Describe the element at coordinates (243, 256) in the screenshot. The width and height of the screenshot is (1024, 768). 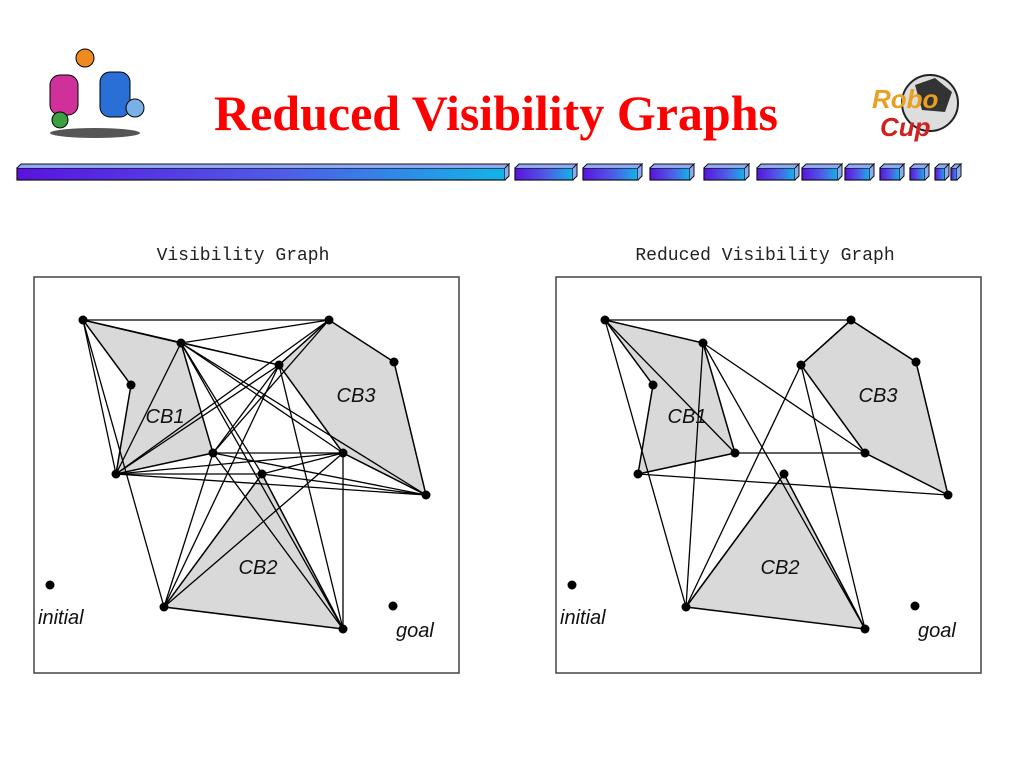
I see `panel-title: Visibility Graph` at that location.